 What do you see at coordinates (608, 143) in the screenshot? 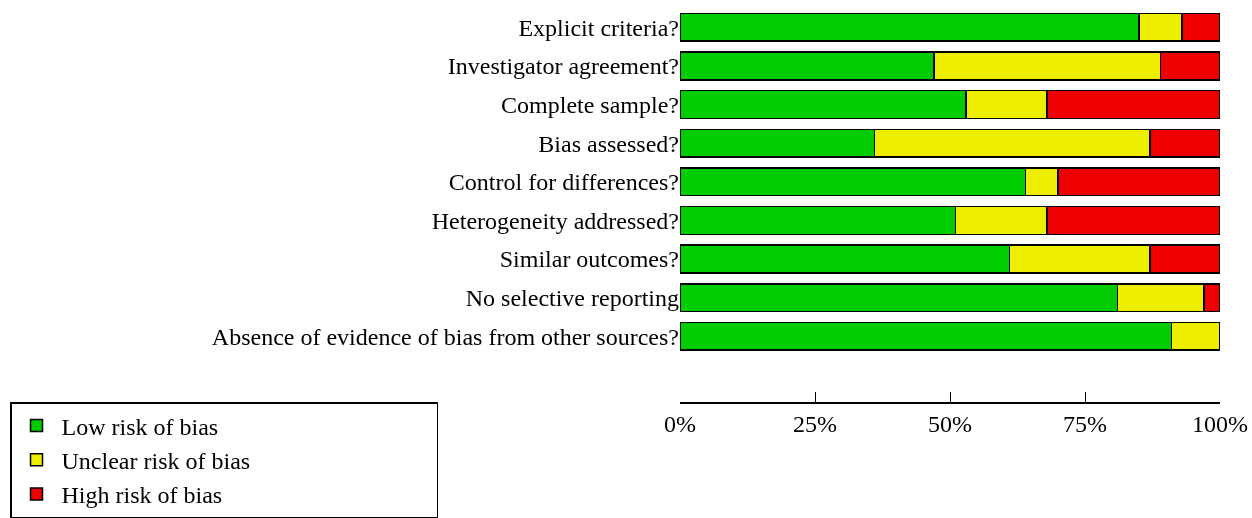
I see `y-tick-label: Bias assessed?` at bounding box center [608, 143].